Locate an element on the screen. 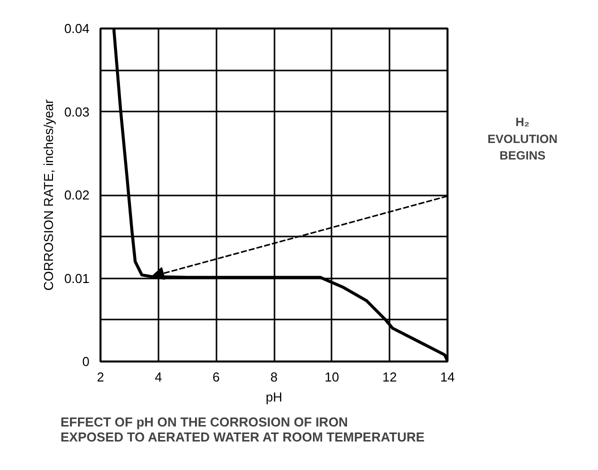 This screenshot has height=470, width=598. text: H₂ EVOLUTION BEGINS is located at coordinates (523, 139).